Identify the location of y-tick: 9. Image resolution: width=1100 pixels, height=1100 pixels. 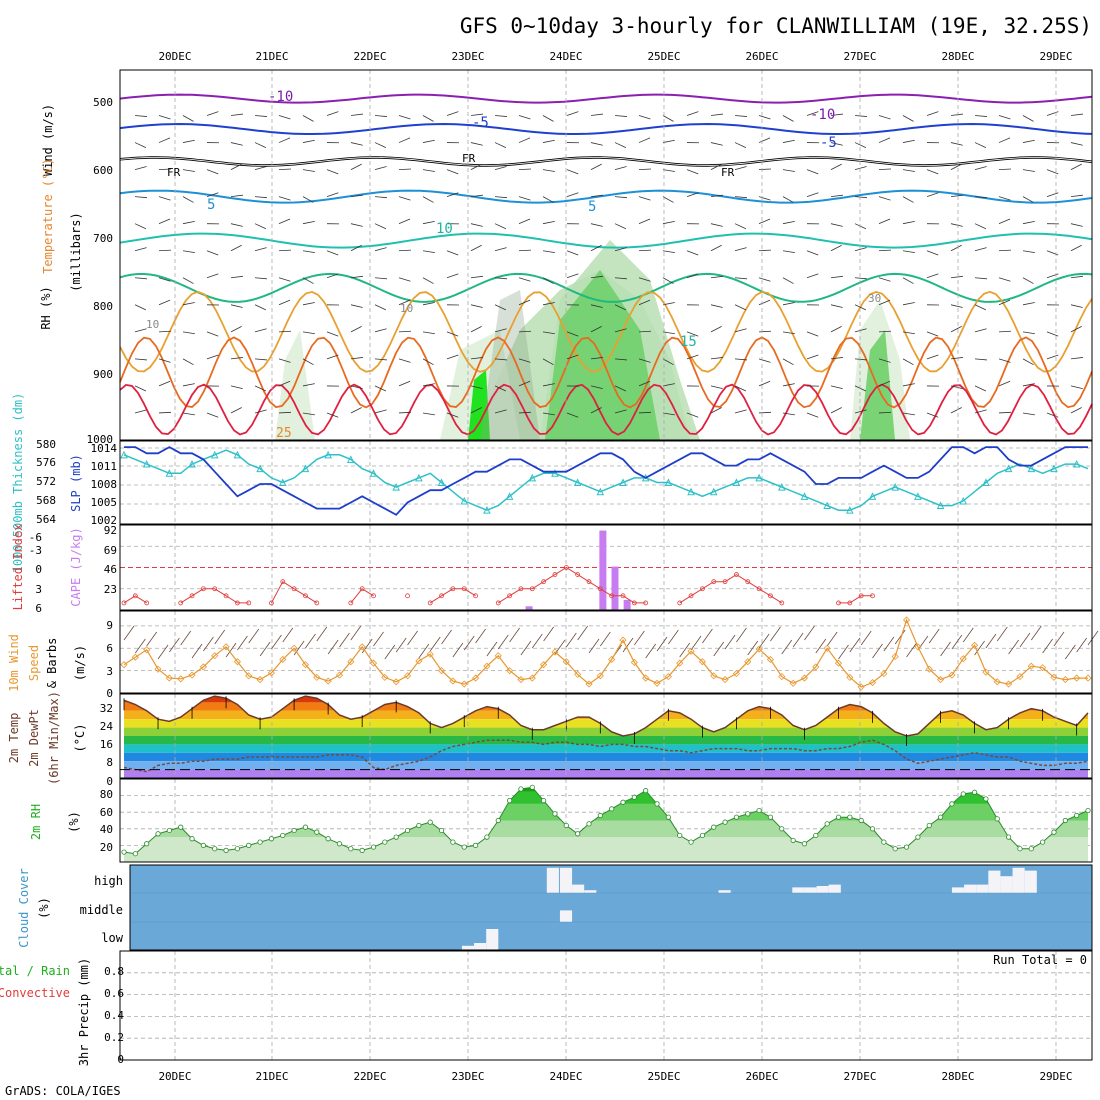
(109, 625).